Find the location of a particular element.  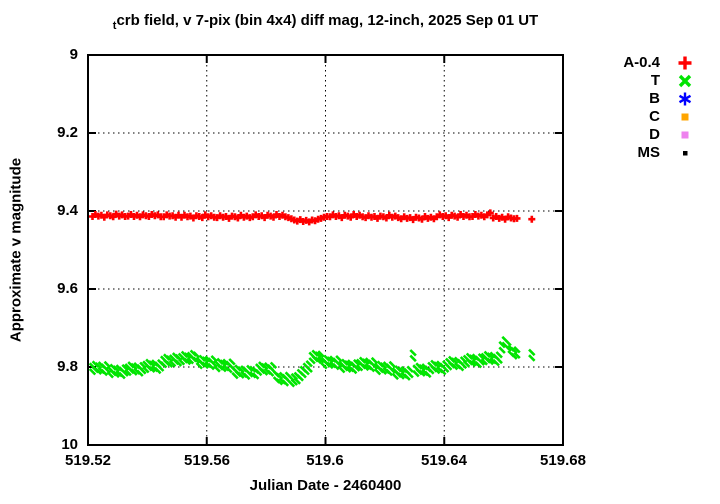

x-tick-label: 519.56 is located at coordinates (207, 460).